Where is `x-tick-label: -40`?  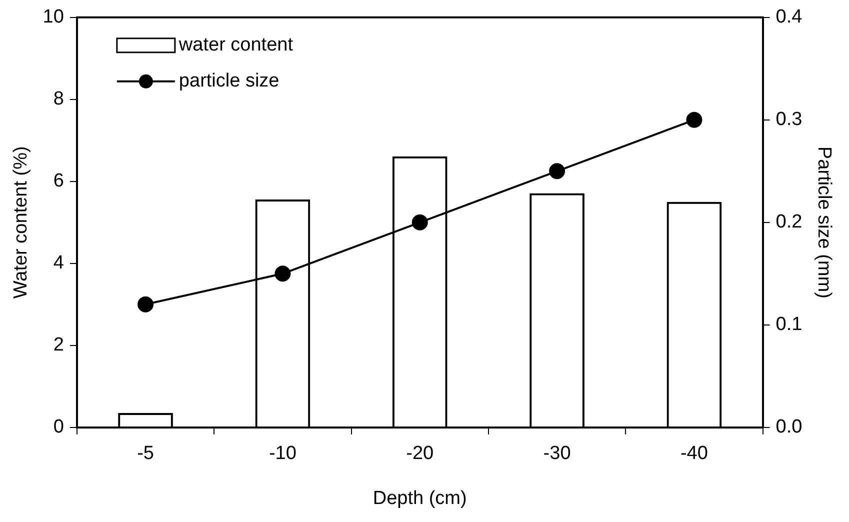 x-tick-label: -40 is located at coordinates (694, 453).